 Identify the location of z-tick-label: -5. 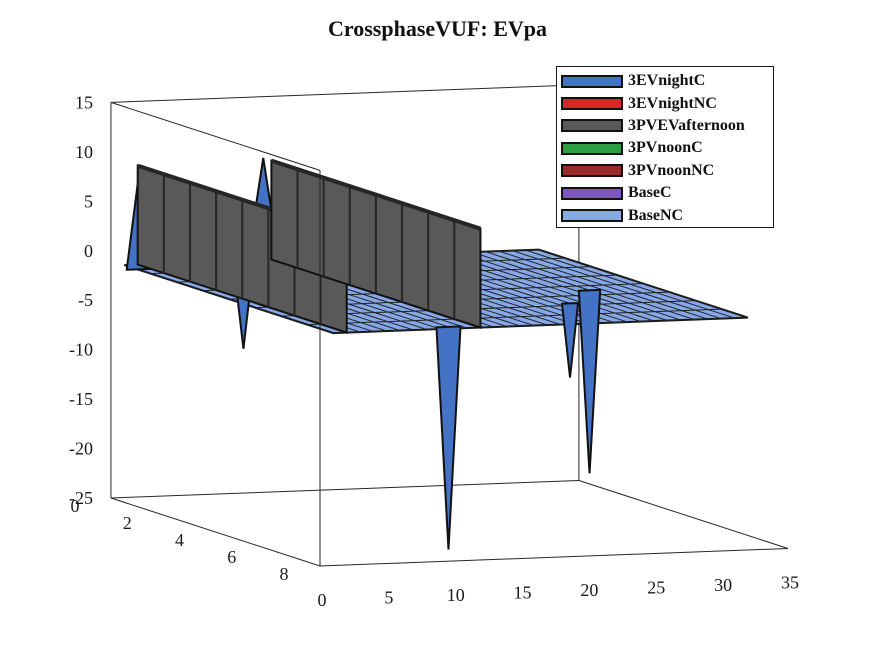
(85, 300).